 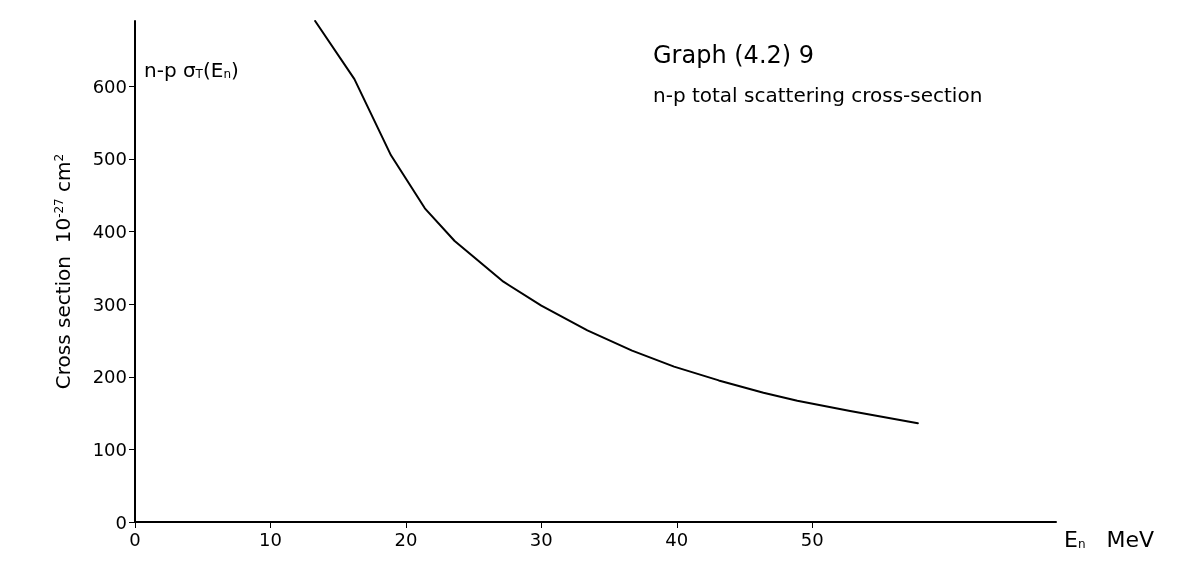 What do you see at coordinates (812, 539) in the screenshot?
I see `x-tick-label: 50` at bounding box center [812, 539].